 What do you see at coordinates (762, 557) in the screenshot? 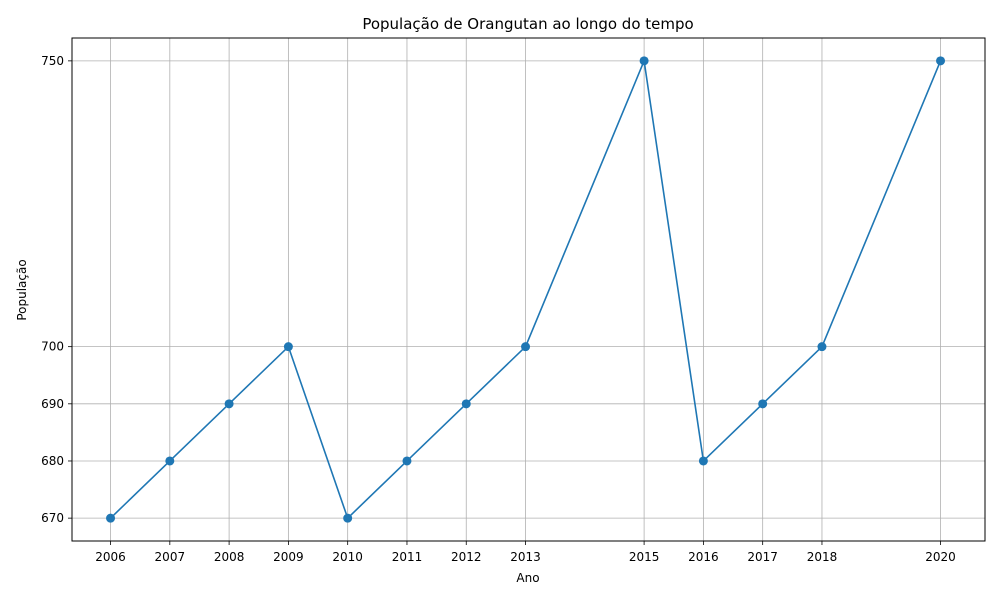
I see `x-tick-label: 2017` at bounding box center [762, 557].